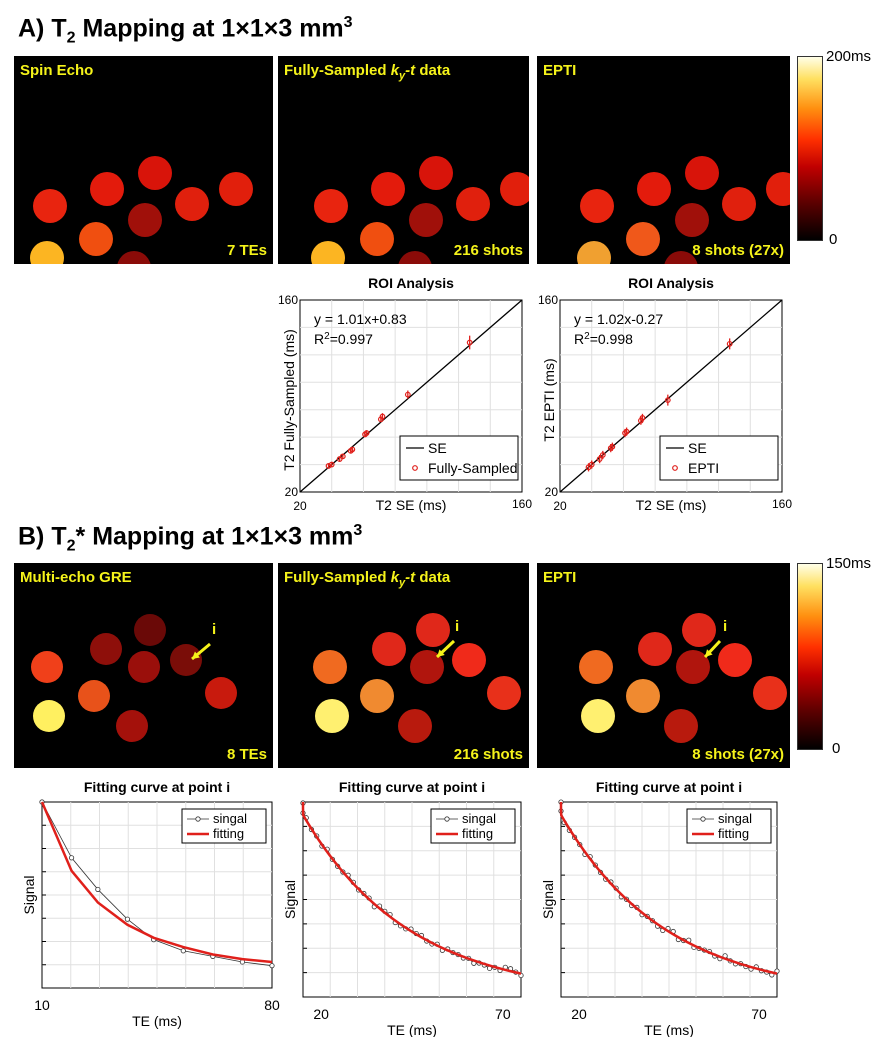 The width and height of the screenshot is (895, 1037). I want to click on r2-part: R, so click(579, 339).